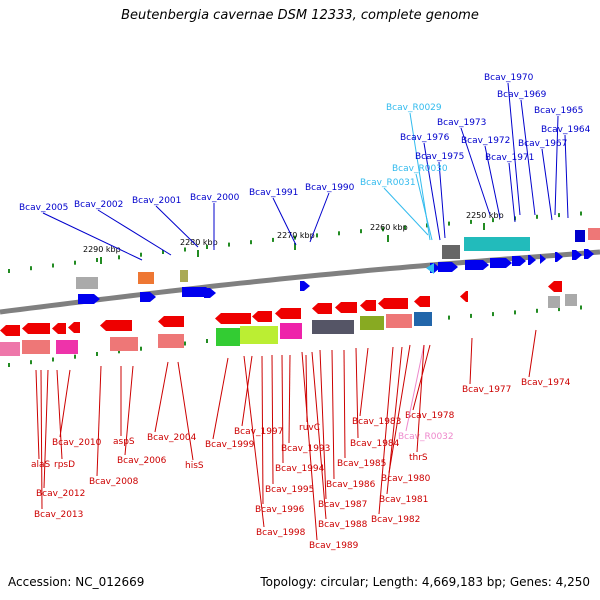  What do you see at coordinates (258, 432) in the screenshot?
I see `gene-label: Bcav_1997` at bounding box center [258, 432].